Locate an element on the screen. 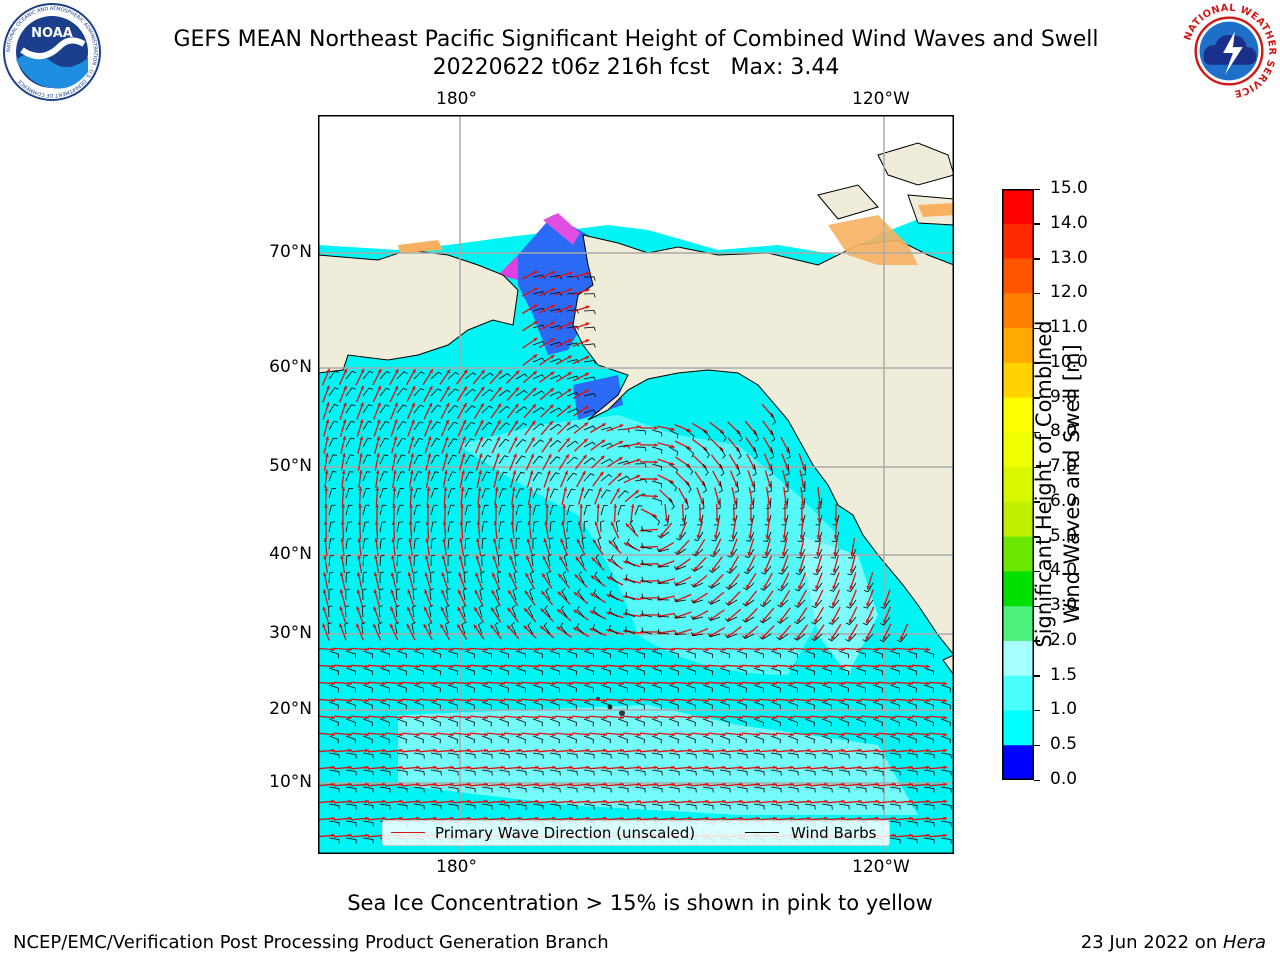  bottom-lon-label-180: 180° is located at coordinates (456, 867).